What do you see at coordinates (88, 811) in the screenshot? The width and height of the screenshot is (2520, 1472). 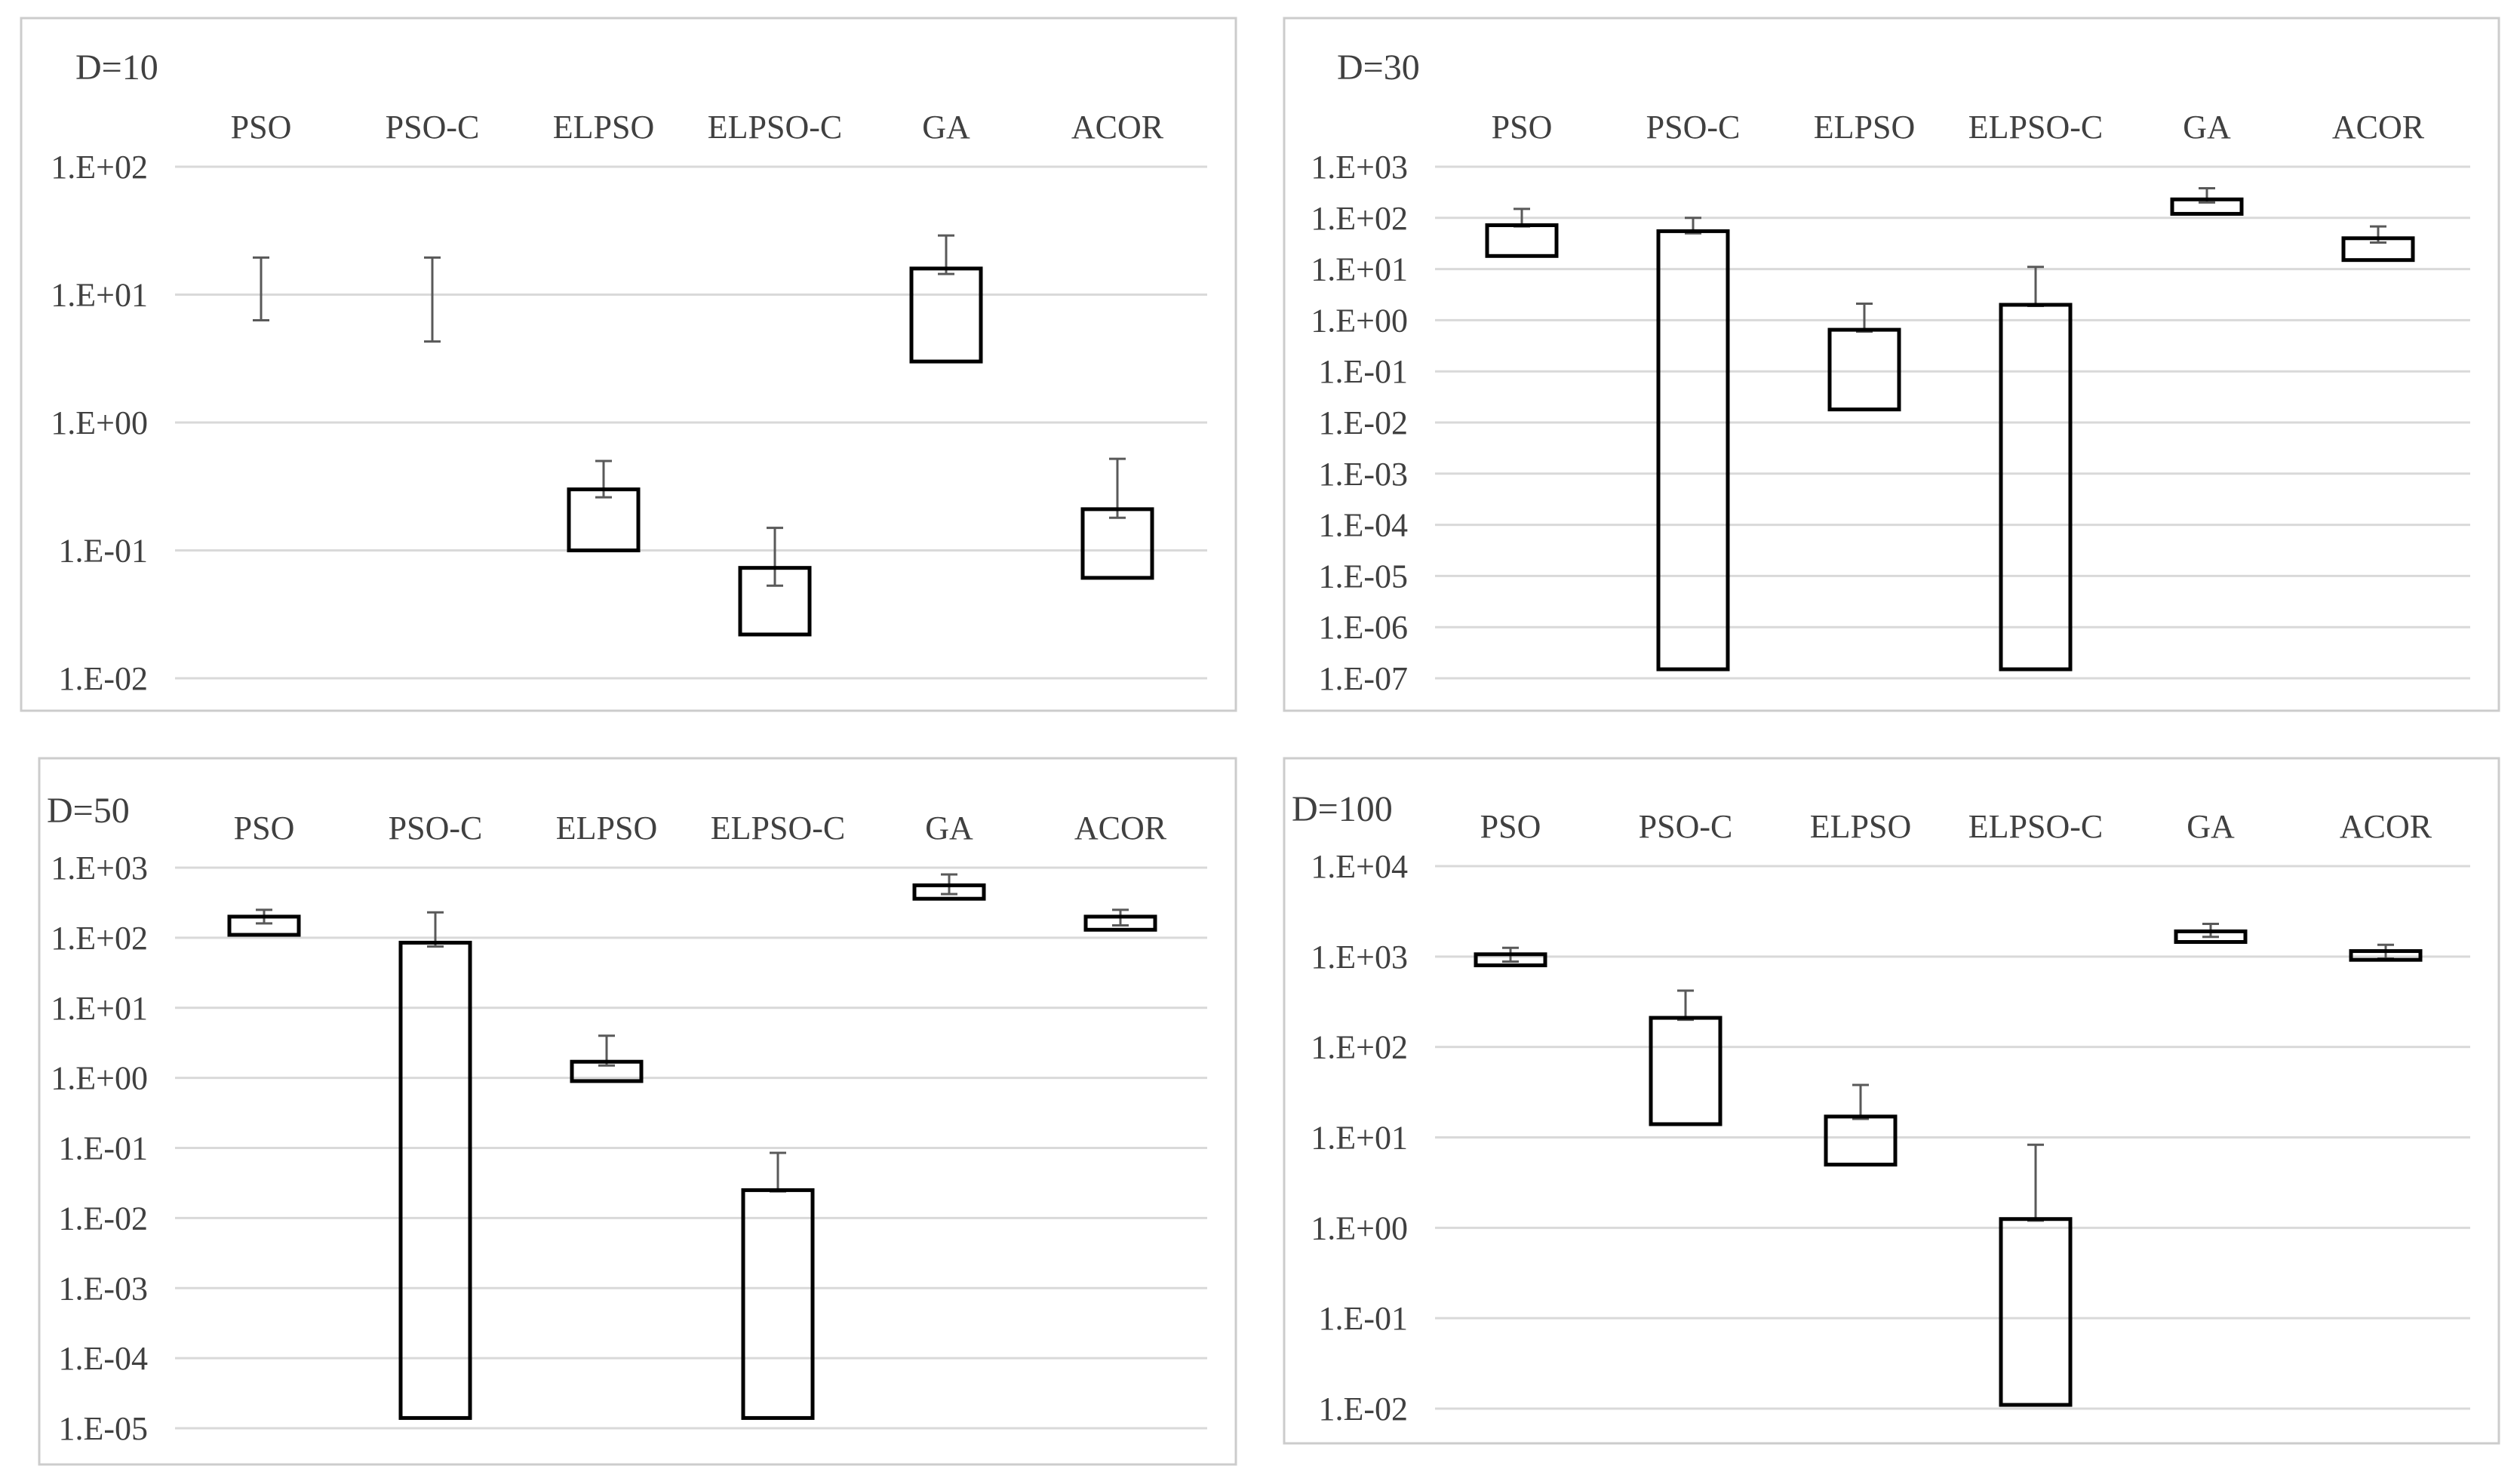 I see `panel-title: D=50` at bounding box center [88, 811].